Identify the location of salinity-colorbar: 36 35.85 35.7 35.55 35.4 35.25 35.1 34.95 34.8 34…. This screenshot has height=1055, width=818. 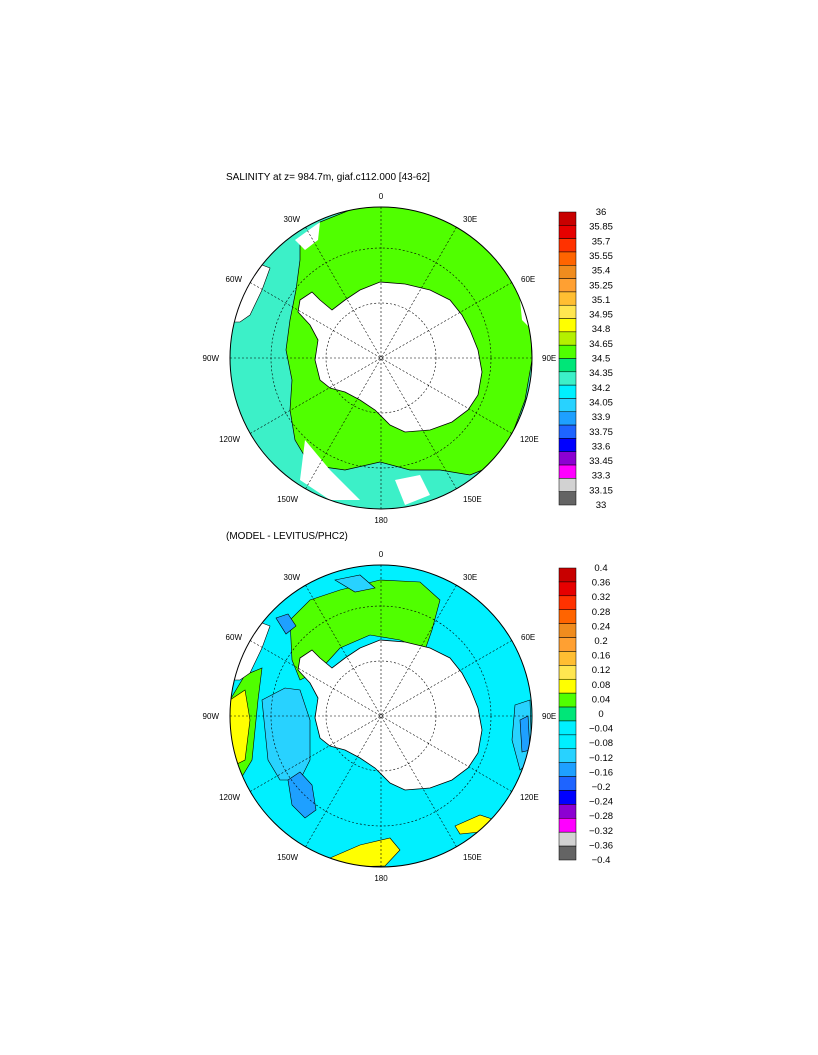
(585, 359).